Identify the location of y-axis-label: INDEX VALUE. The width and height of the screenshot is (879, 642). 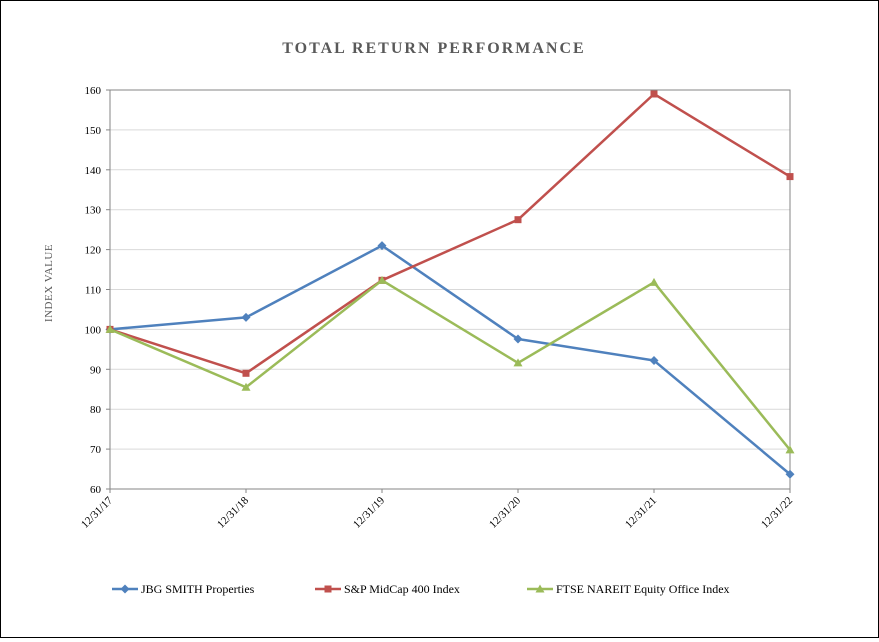
(49, 283).